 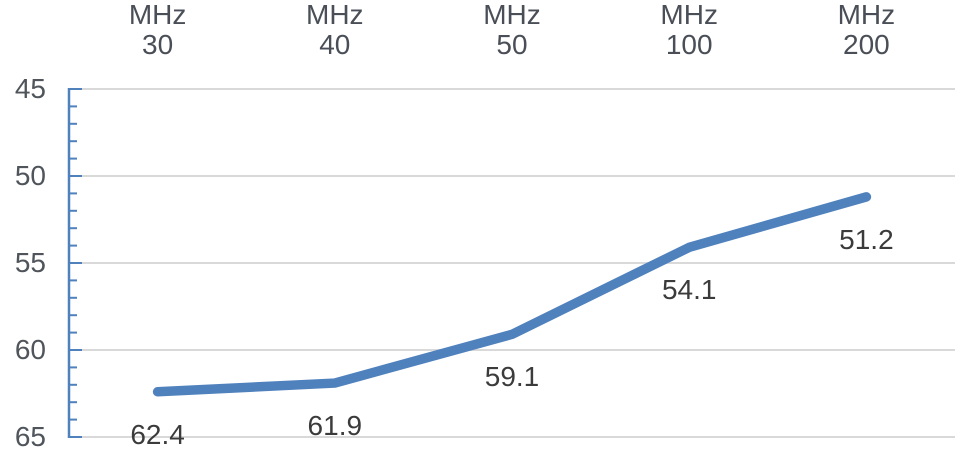 What do you see at coordinates (30, 262) in the screenshot?
I see `y-tick-label-55: 55` at bounding box center [30, 262].